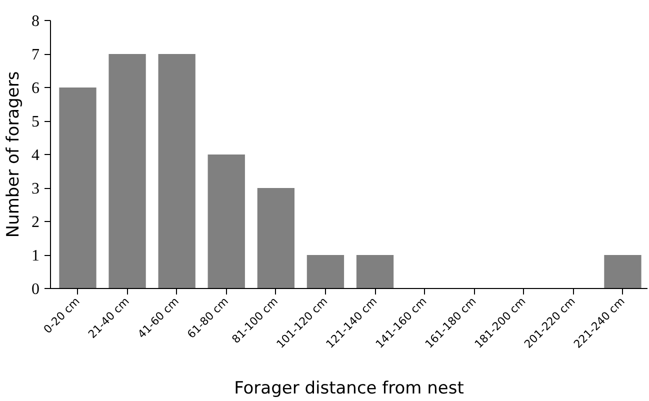  I want to click on y-tick-label: 2, so click(36, 222).